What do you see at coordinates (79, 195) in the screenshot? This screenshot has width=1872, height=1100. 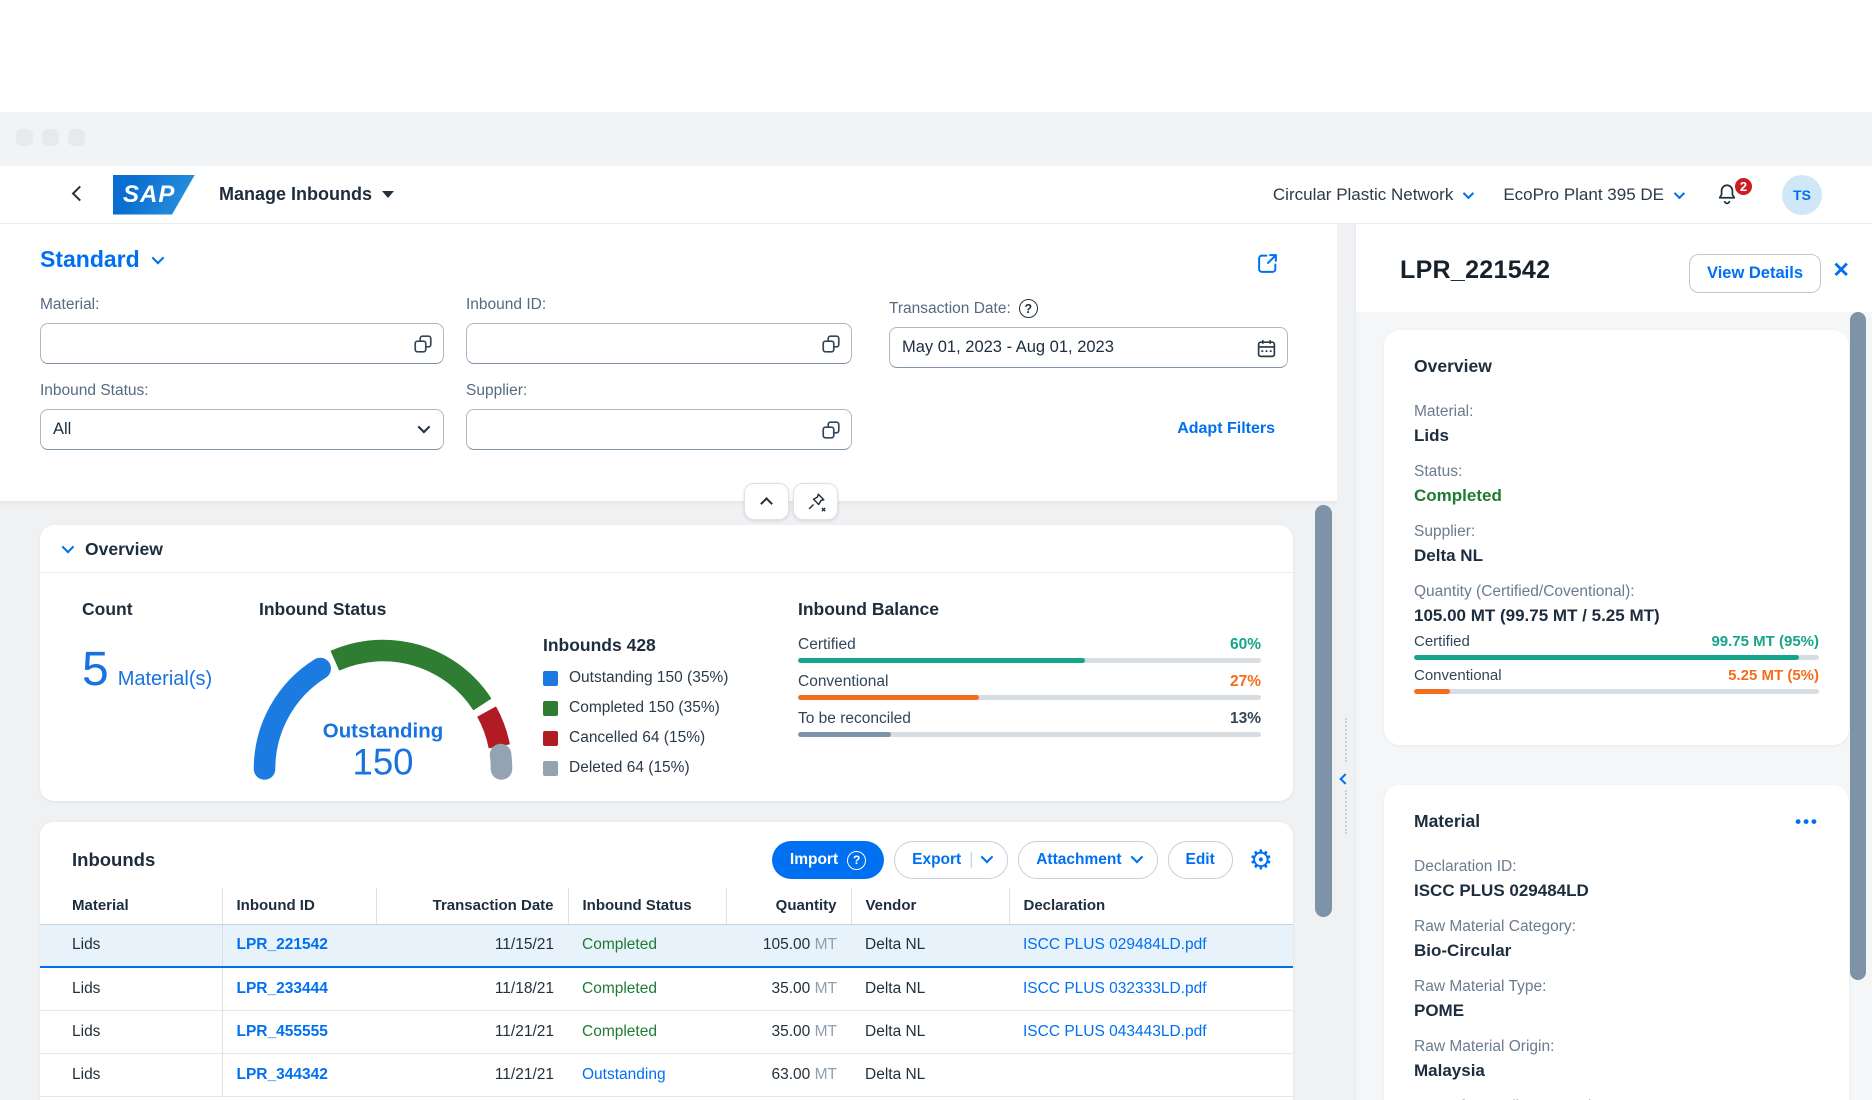 I see `back-button` at bounding box center [79, 195].